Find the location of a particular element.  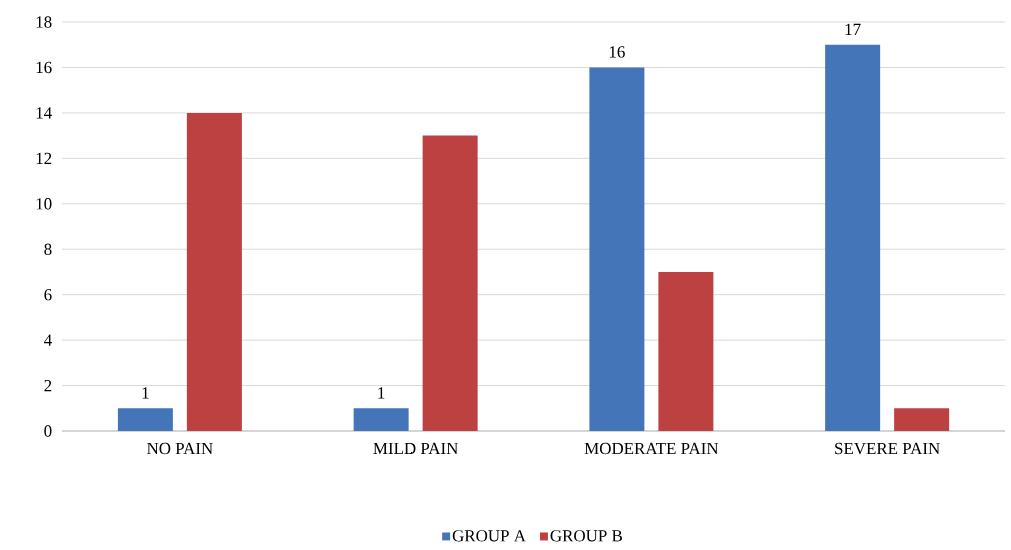

x-tick-label: NO PAIN is located at coordinates (180, 448).